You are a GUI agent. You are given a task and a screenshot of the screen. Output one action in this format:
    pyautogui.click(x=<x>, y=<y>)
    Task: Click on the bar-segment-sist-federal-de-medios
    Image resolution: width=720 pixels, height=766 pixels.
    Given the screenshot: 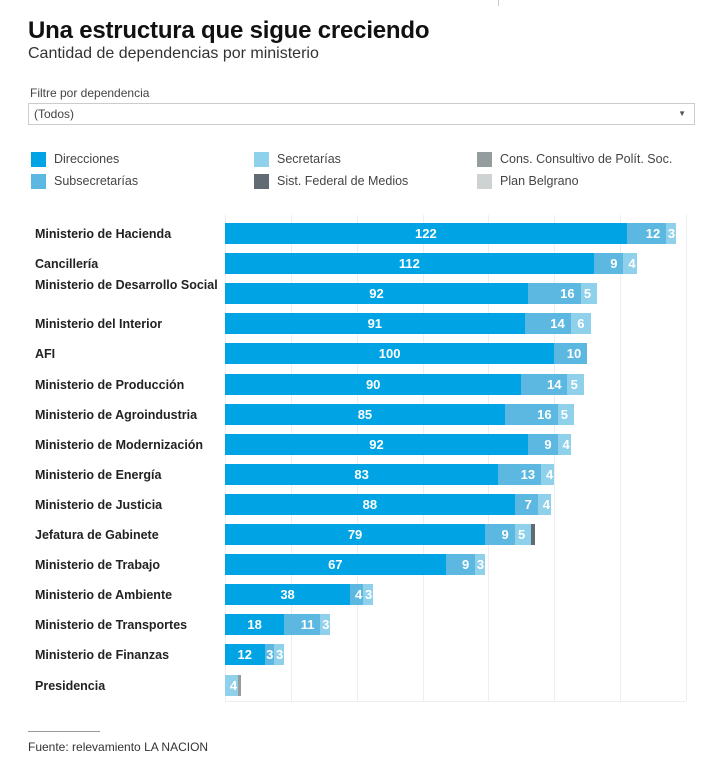 What is the action you would take?
    pyautogui.click(x=533, y=534)
    